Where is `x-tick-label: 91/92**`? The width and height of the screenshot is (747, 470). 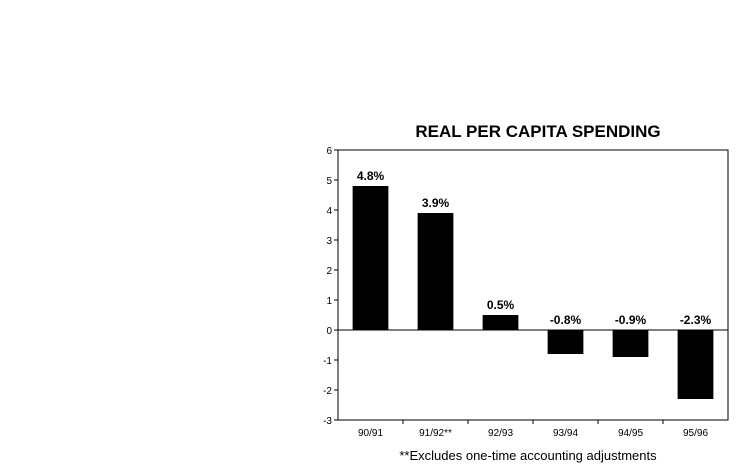 x-tick-label: 91/92** is located at coordinates (435, 433).